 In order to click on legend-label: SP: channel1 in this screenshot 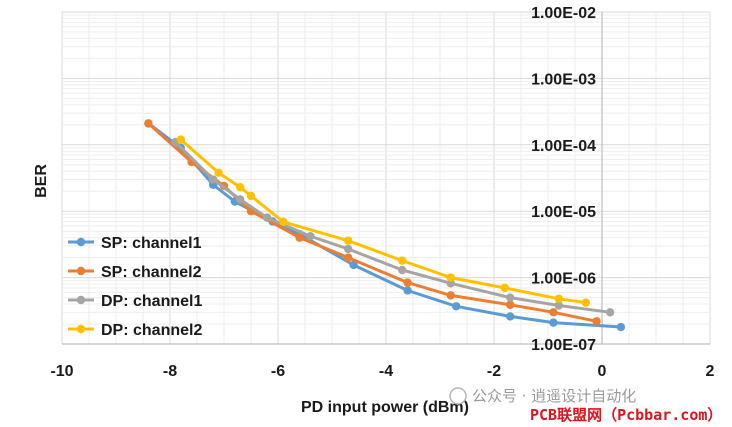, I will do `click(151, 243)`.